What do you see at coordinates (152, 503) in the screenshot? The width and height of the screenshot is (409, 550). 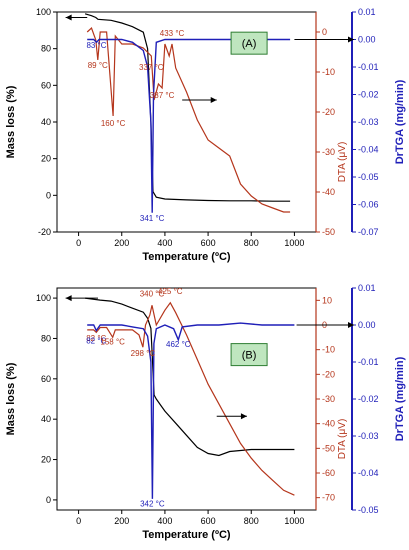 I see `peak-annotation: 342 °C` at bounding box center [152, 503].